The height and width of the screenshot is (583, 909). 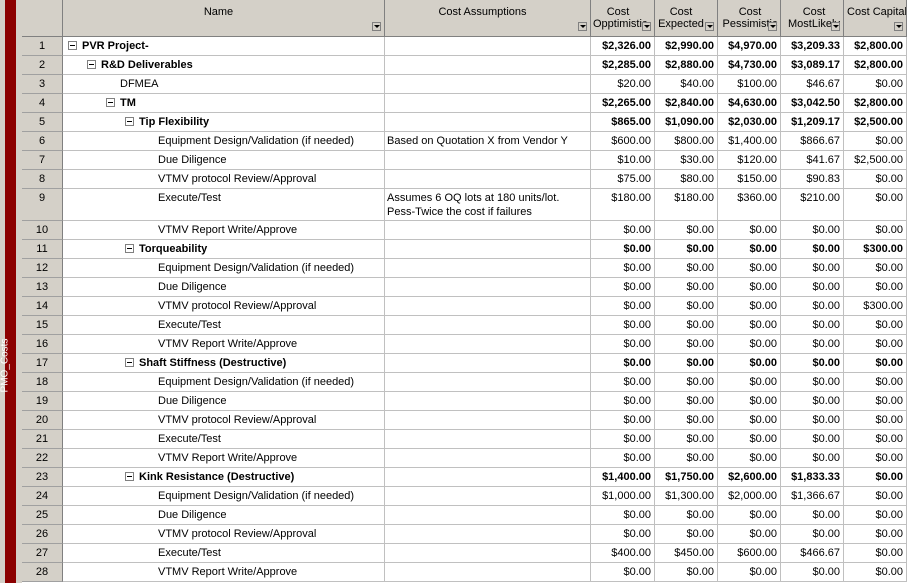 What do you see at coordinates (42, 141) in the screenshot?
I see `row-id: 6` at bounding box center [42, 141].